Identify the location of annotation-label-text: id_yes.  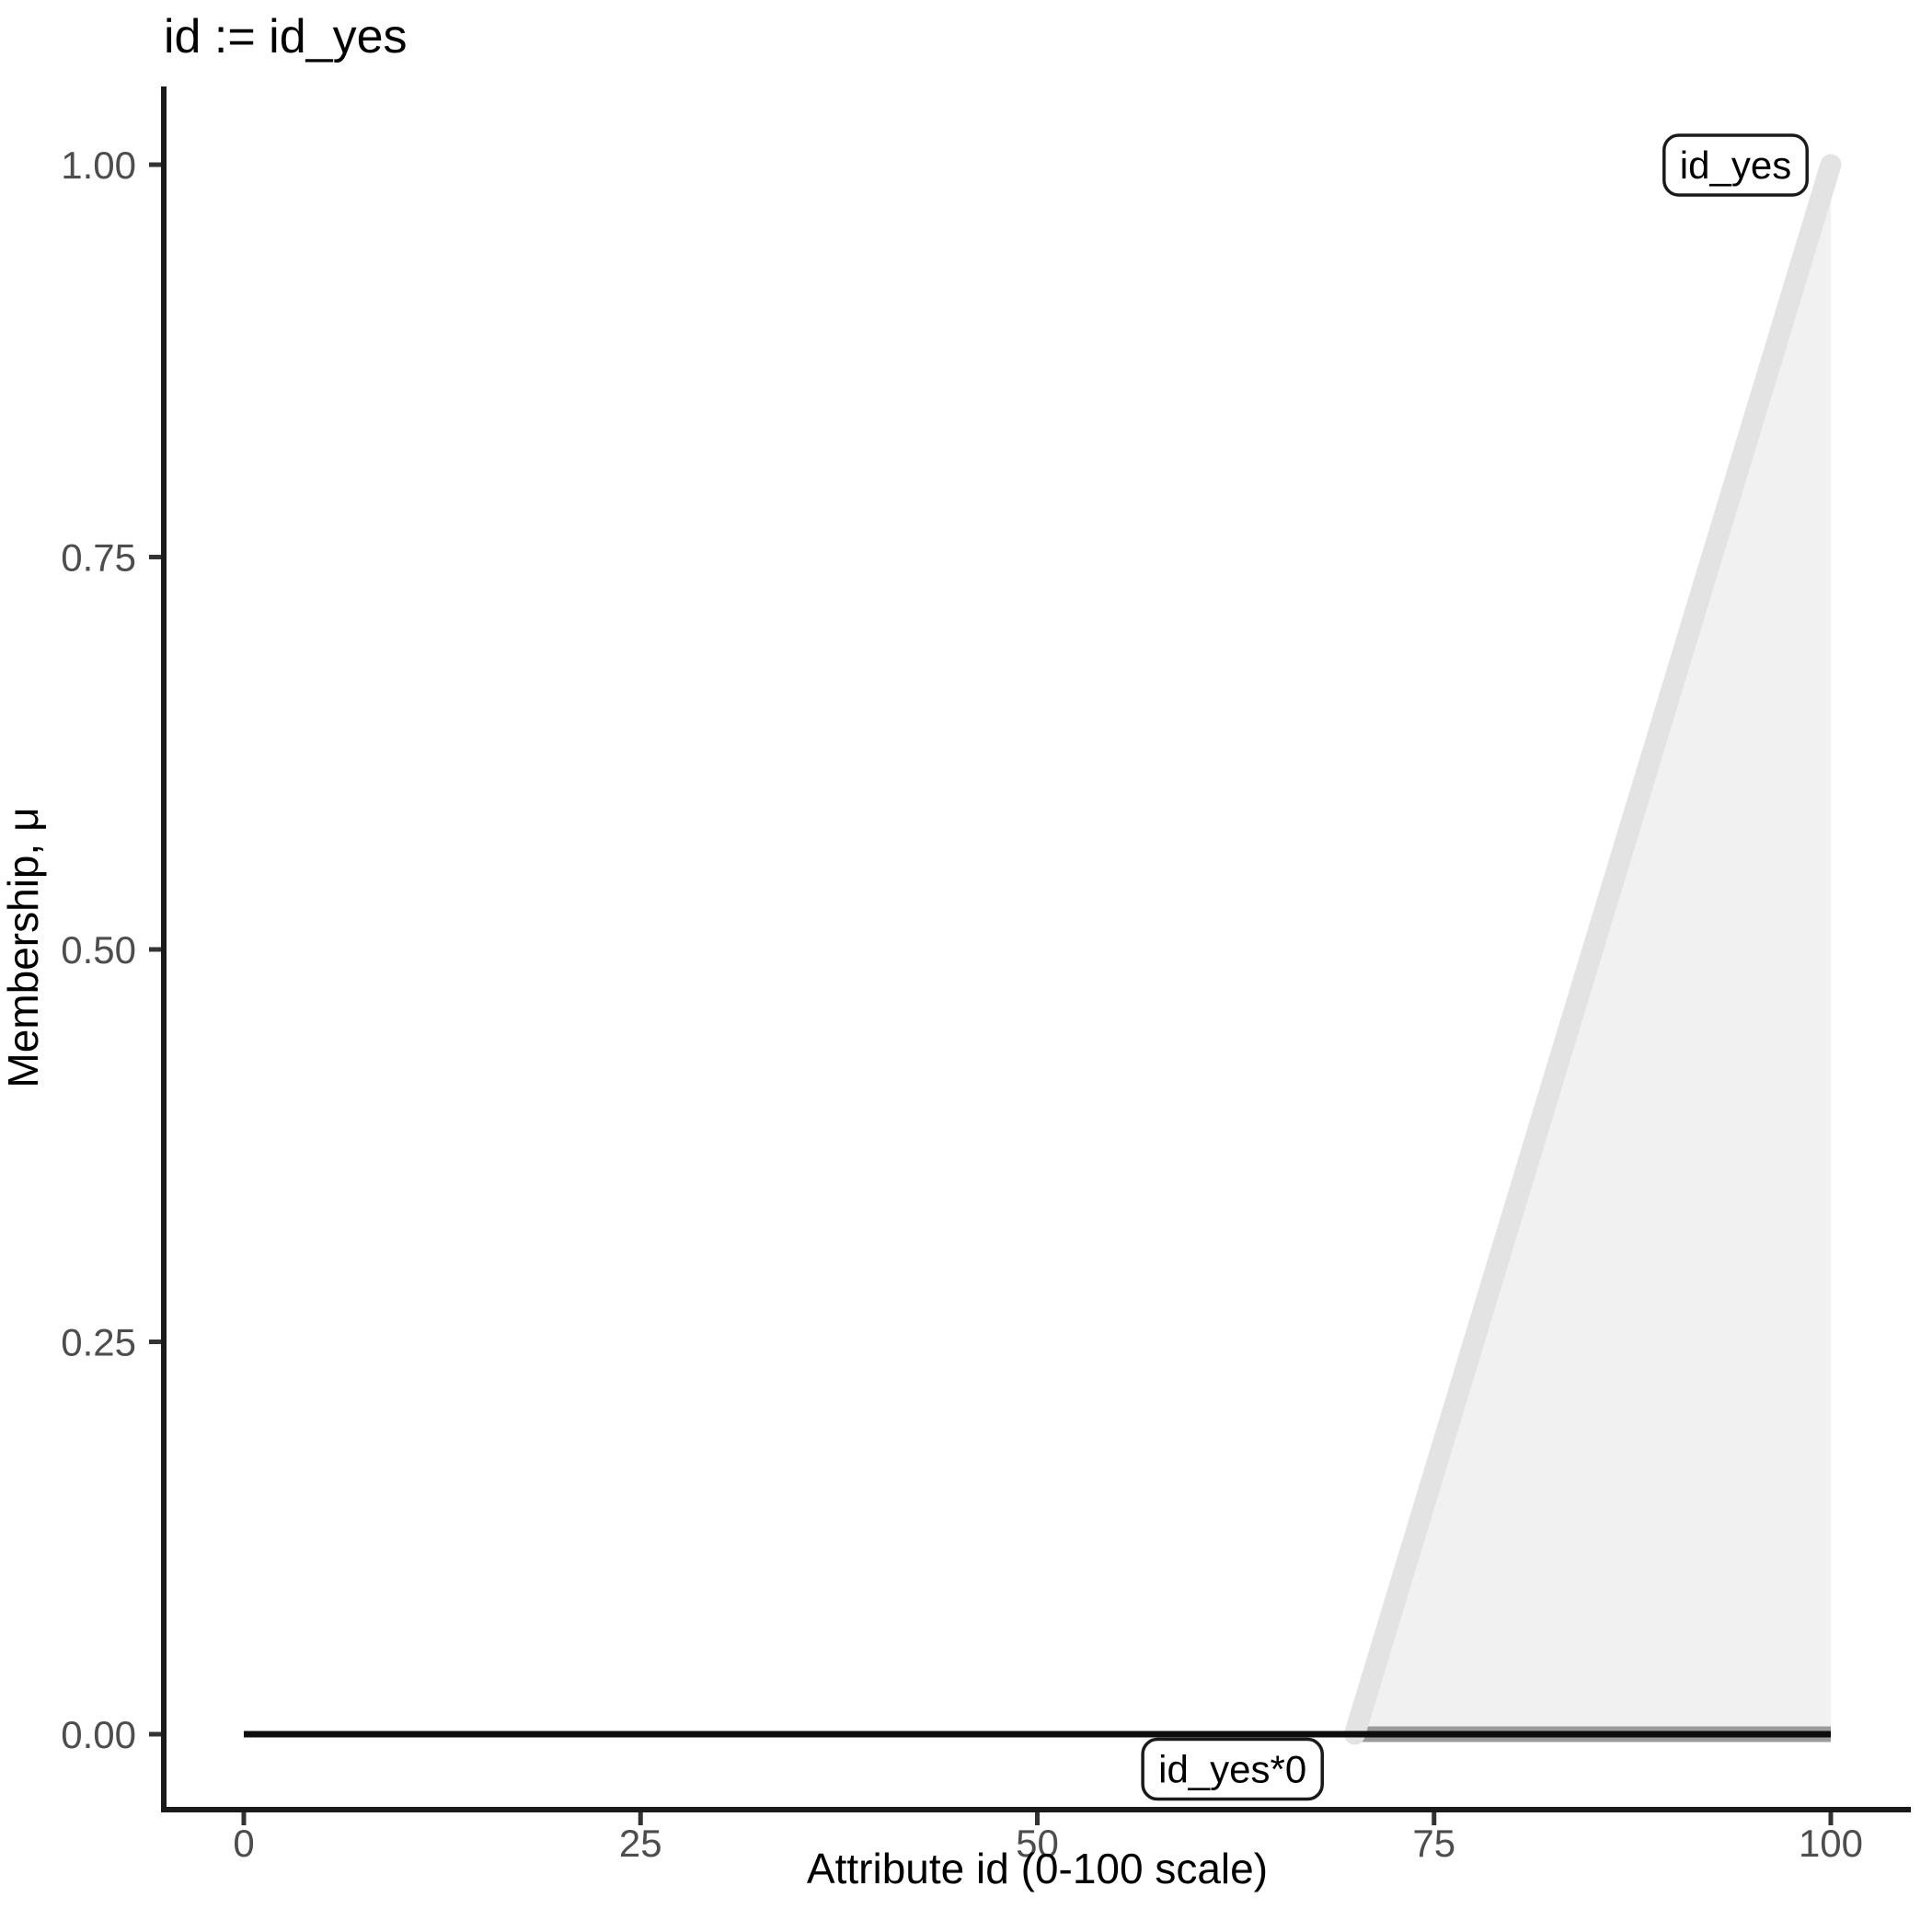
(1735, 165).